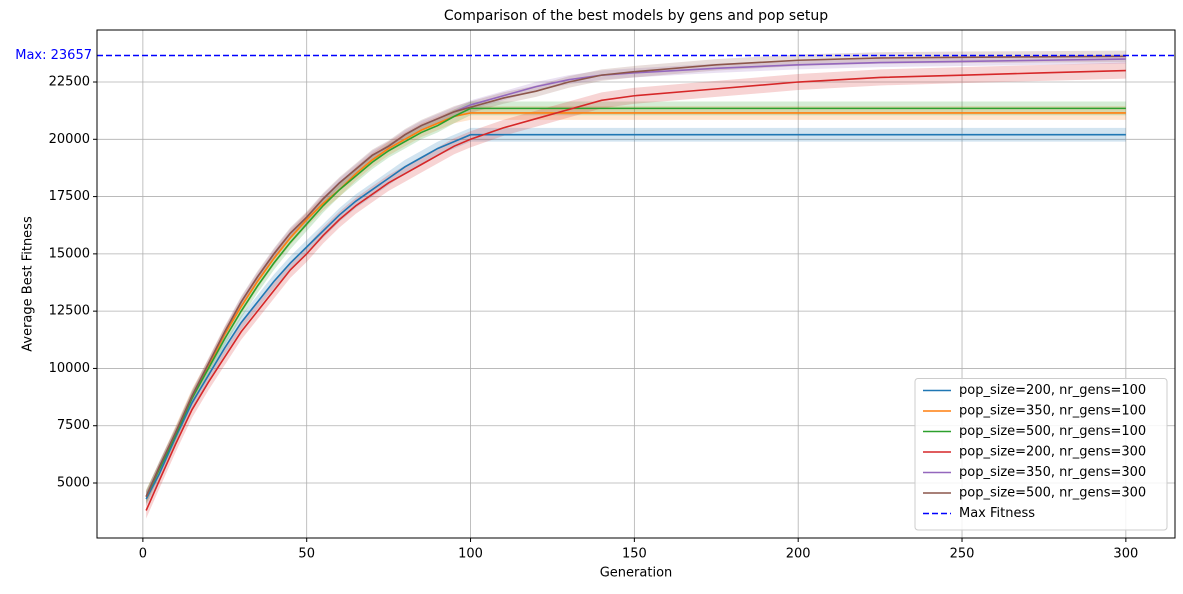 The width and height of the screenshot is (1183, 594). What do you see at coordinates (798, 554) in the screenshot?
I see `x-tick-label: 200` at bounding box center [798, 554].